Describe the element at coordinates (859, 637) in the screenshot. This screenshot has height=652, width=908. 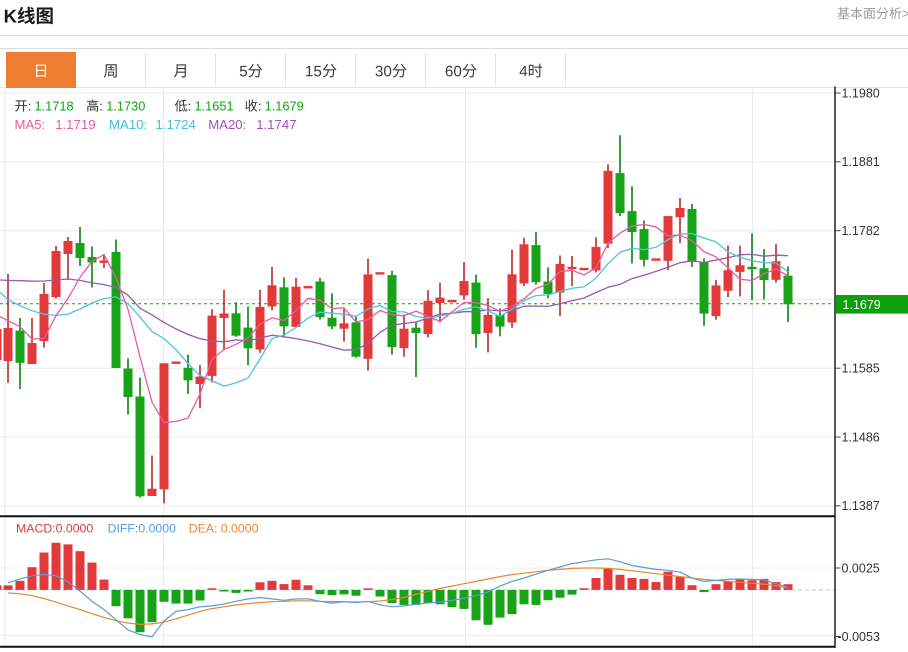
I see `svg-text: -0.0053` at that location.